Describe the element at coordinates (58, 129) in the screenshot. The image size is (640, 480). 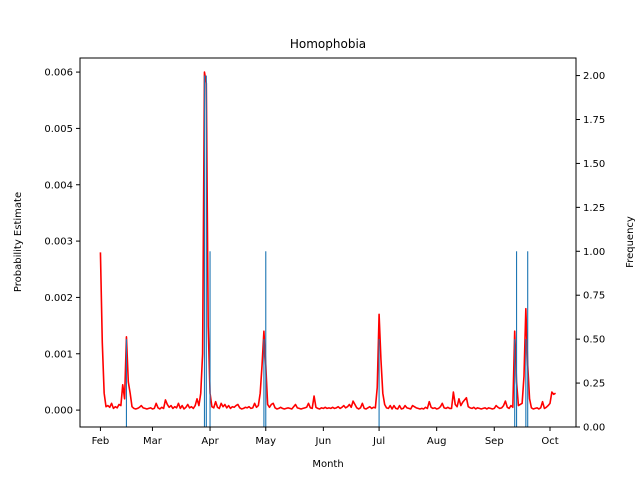
I see `left-y-tick-label: 0.005` at that location.